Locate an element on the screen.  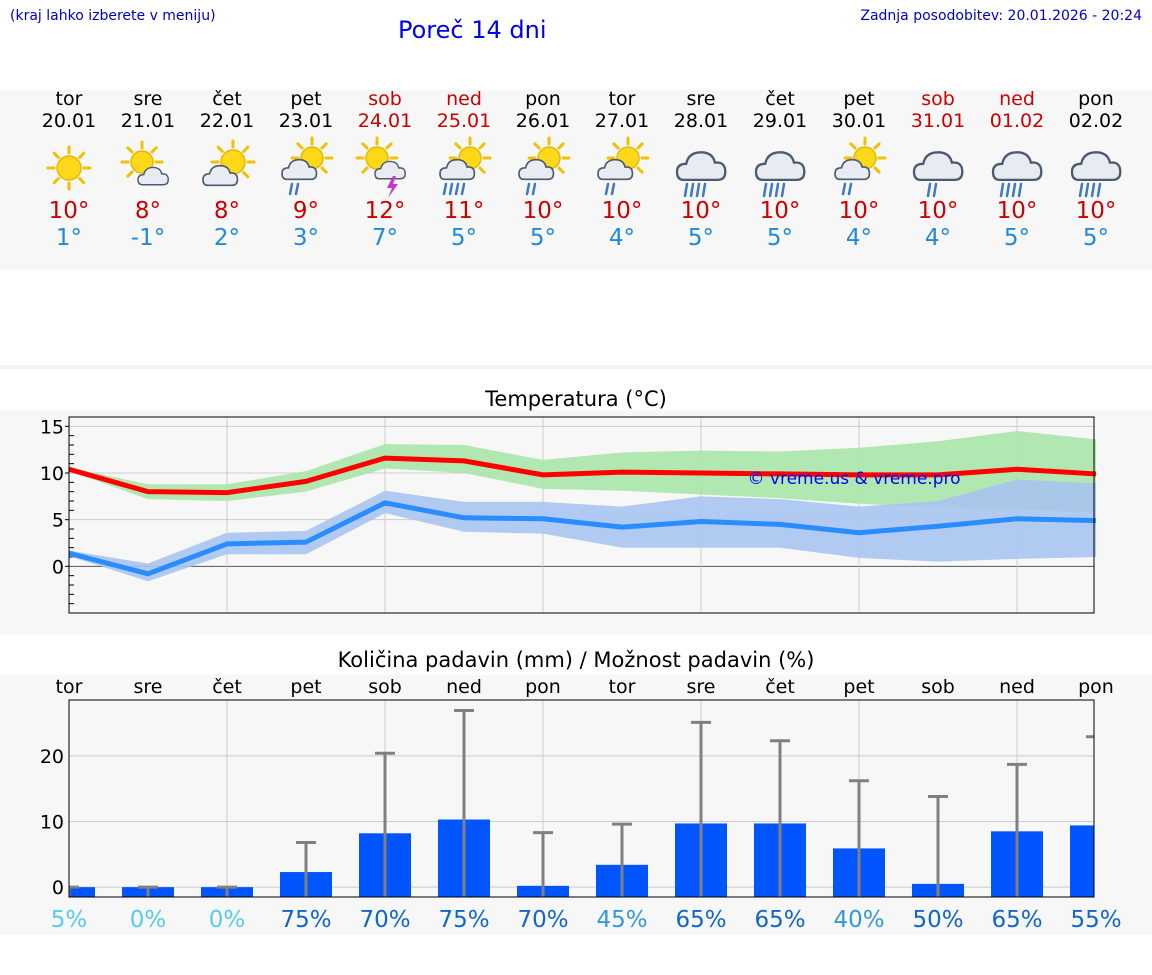
forecast-day: pet 23.01 9° 3° is located at coordinates (306, 170).